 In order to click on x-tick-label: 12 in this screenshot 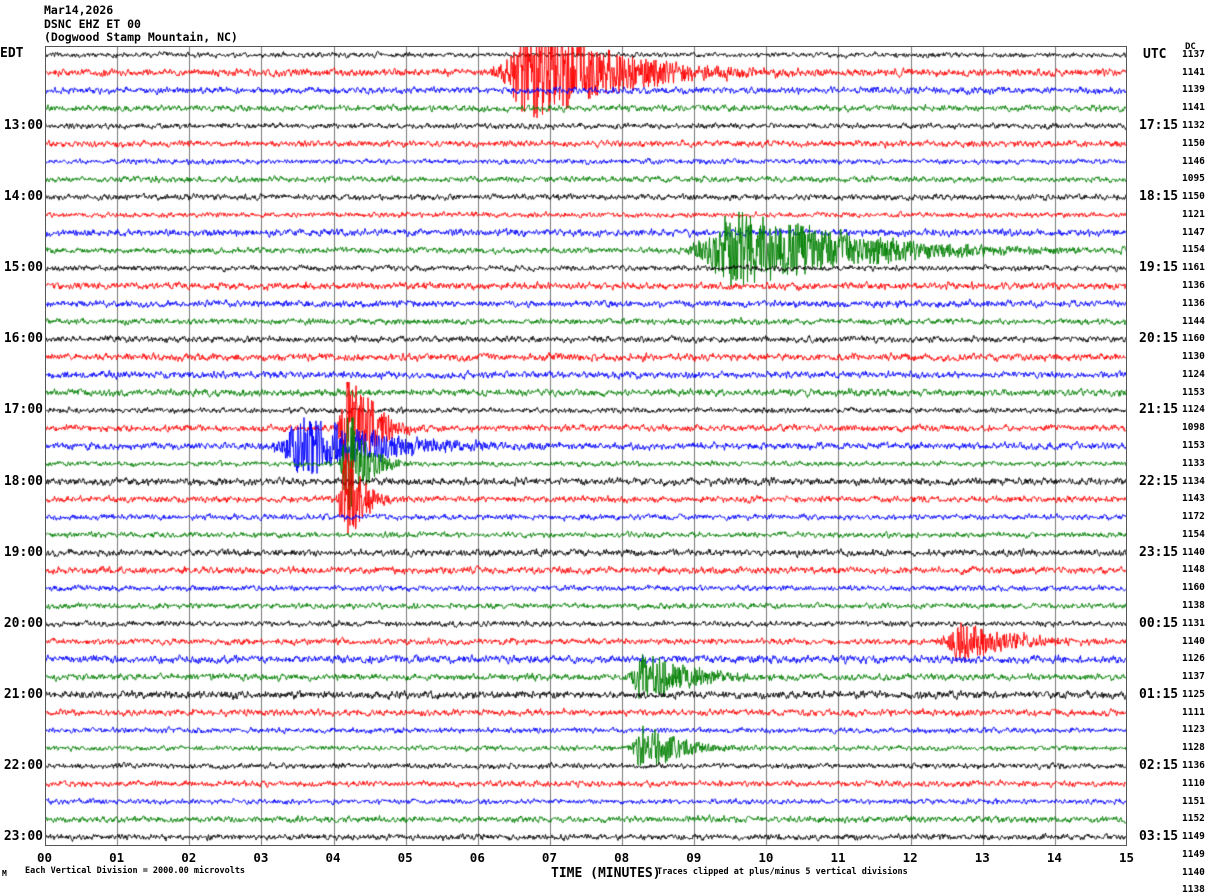, I will do `click(910, 857)`.